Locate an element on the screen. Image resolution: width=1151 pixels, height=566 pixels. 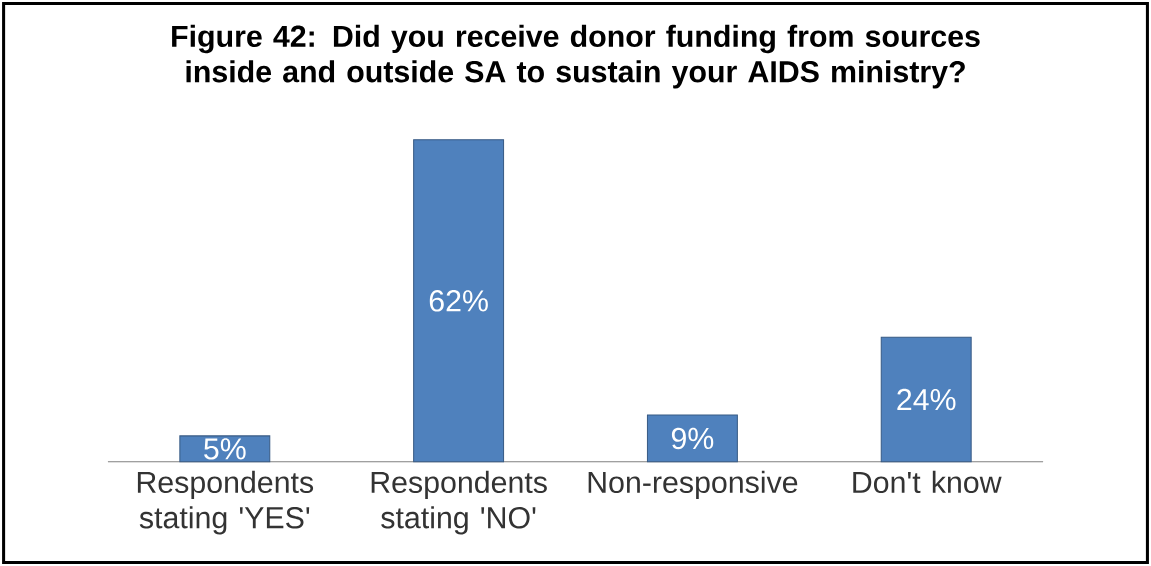
x-tick-label: Respondents stating 'NO' is located at coordinates (459, 502).